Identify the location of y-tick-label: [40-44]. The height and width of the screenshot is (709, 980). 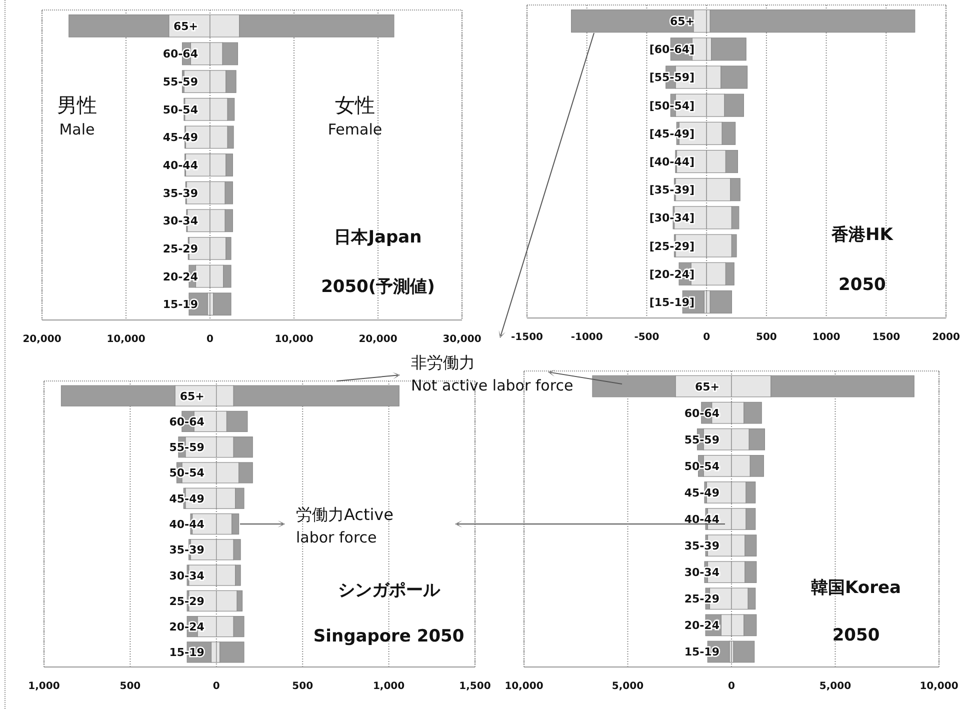
(672, 162).